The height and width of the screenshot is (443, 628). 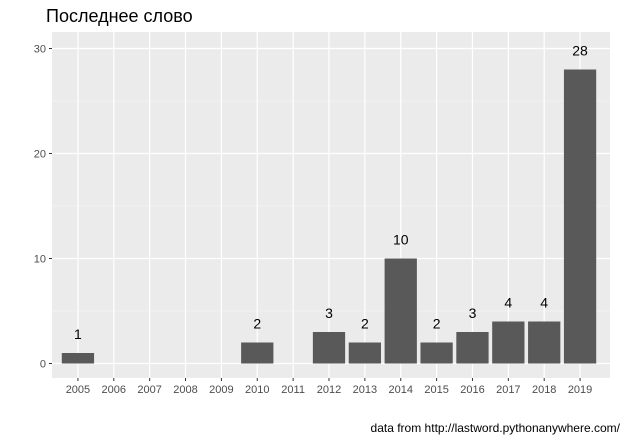 I want to click on x-tick-label: 2010, so click(x=257, y=390).